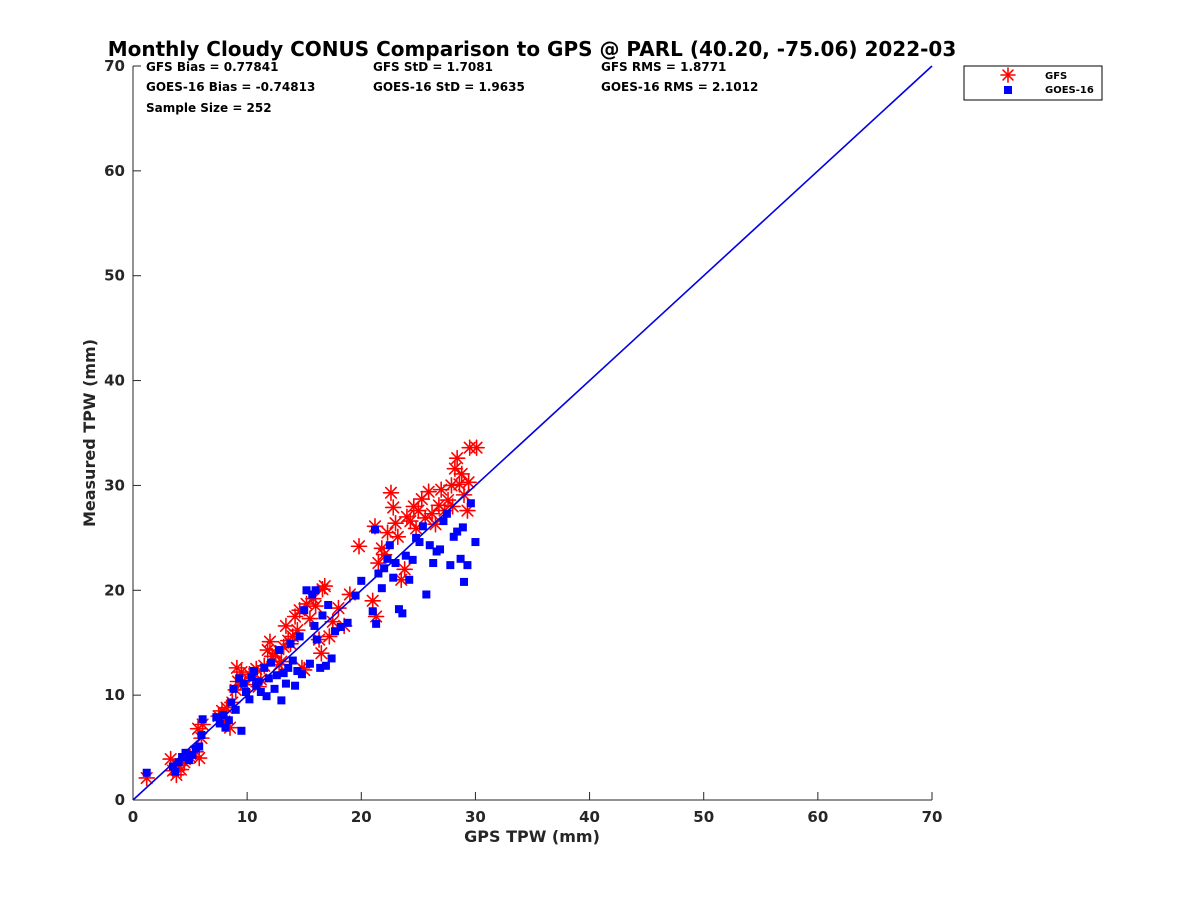 The height and width of the screenshot is (900, 1200). Describe the element at coordinates (663, 67) in the screenshot. I see `stat-gfs-rms: GFS RMS = 1.8771` at that location.